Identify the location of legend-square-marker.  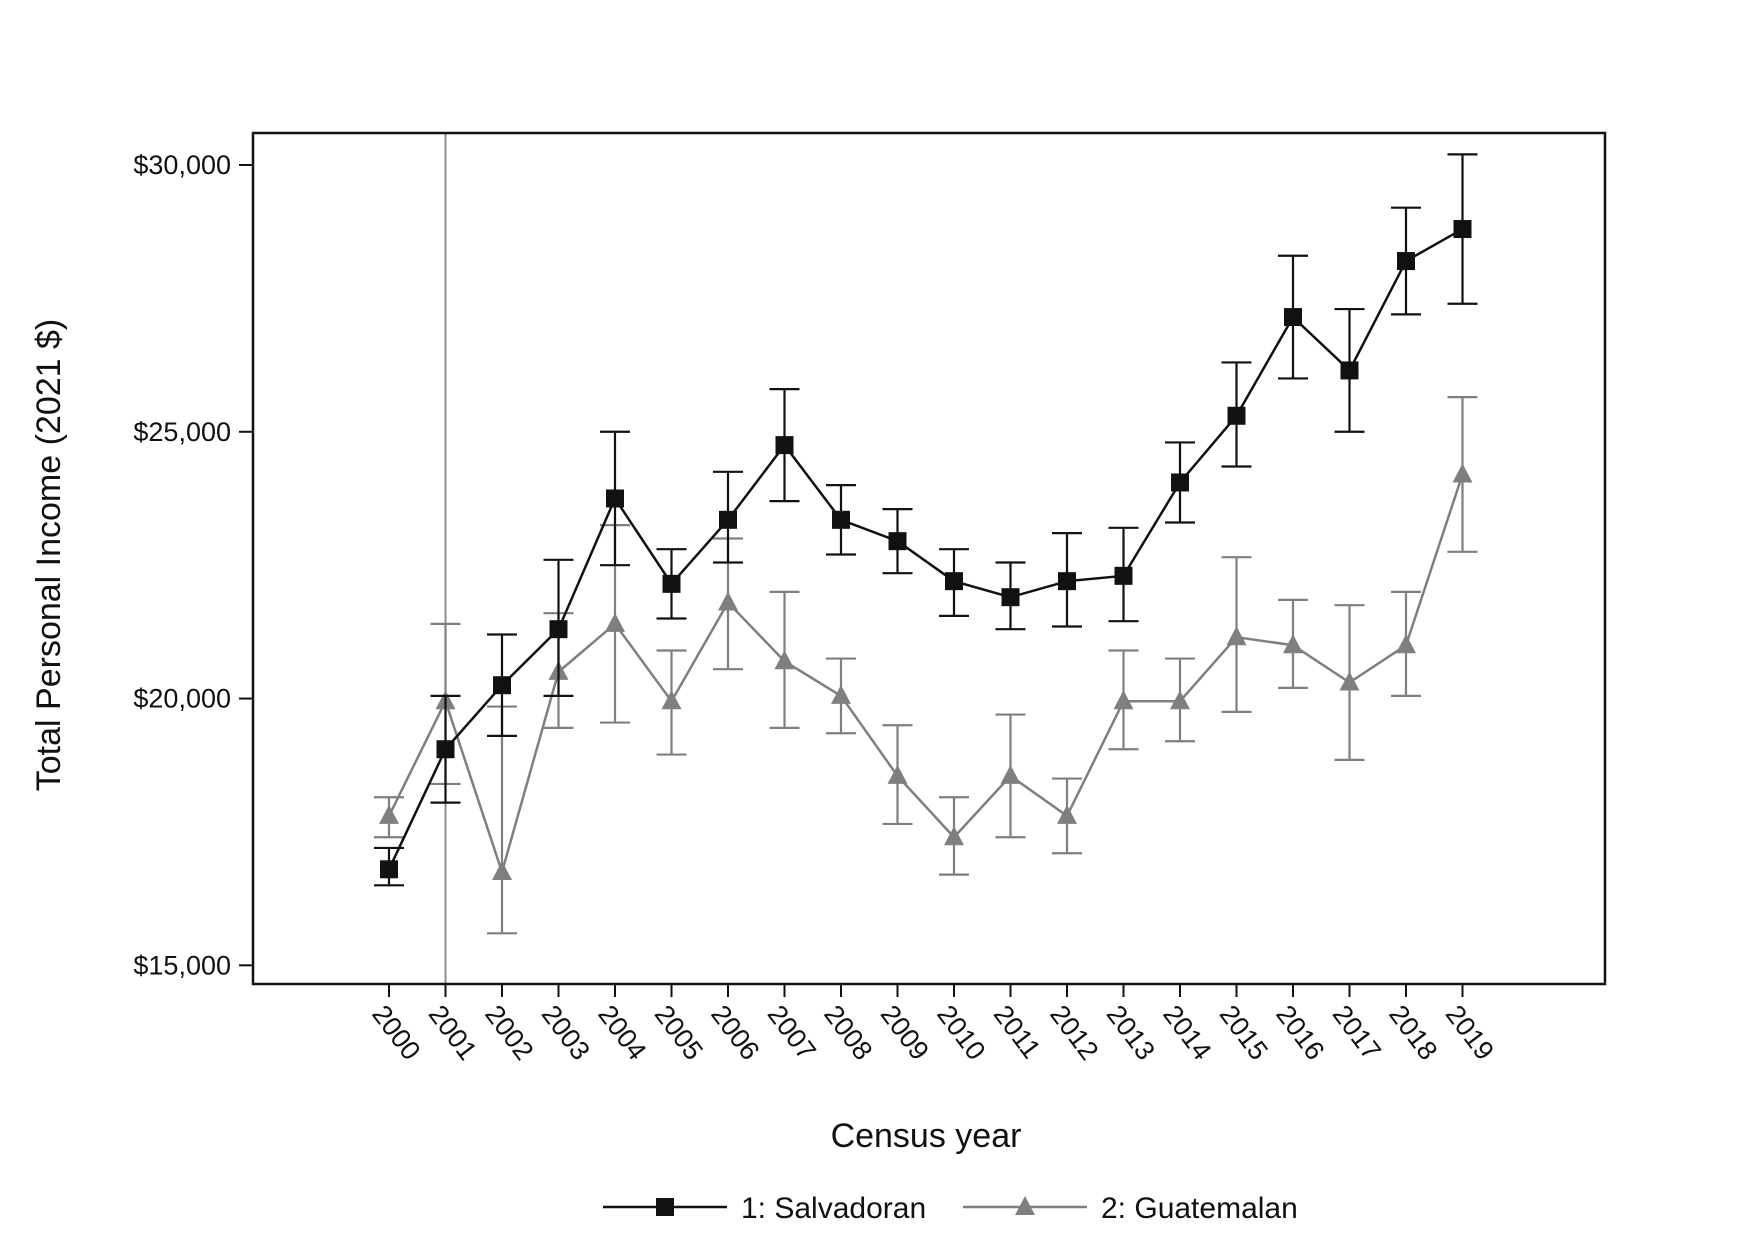
(665, 1207).